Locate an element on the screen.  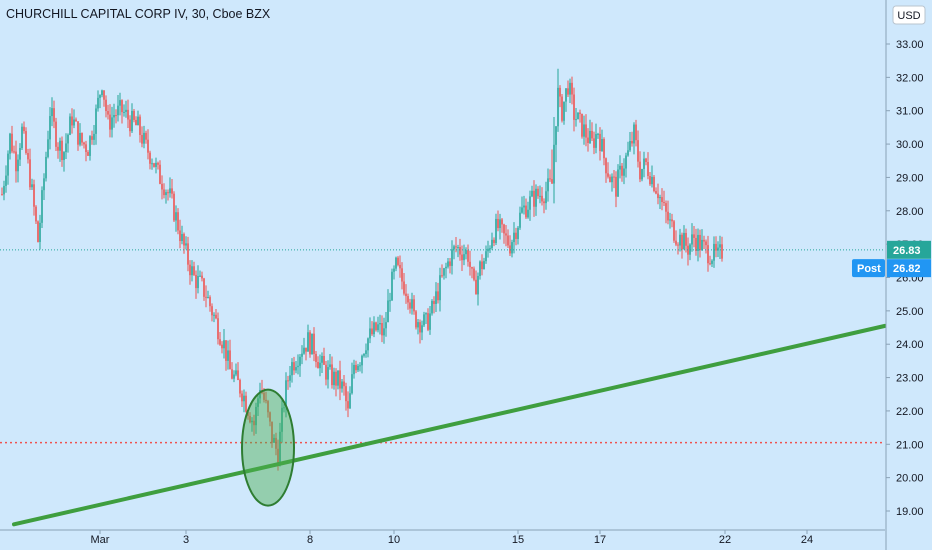
post-tag is located at coordinates (868, 268).